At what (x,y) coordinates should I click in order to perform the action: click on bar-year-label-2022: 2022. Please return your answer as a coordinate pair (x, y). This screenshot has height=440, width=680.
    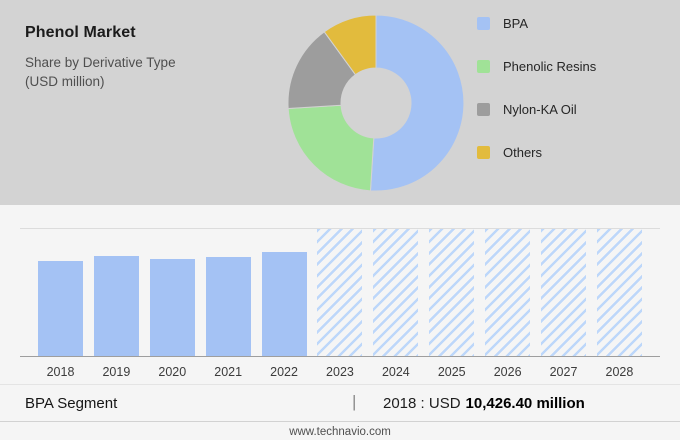
    Looking at the image, I should click on (284, 372).